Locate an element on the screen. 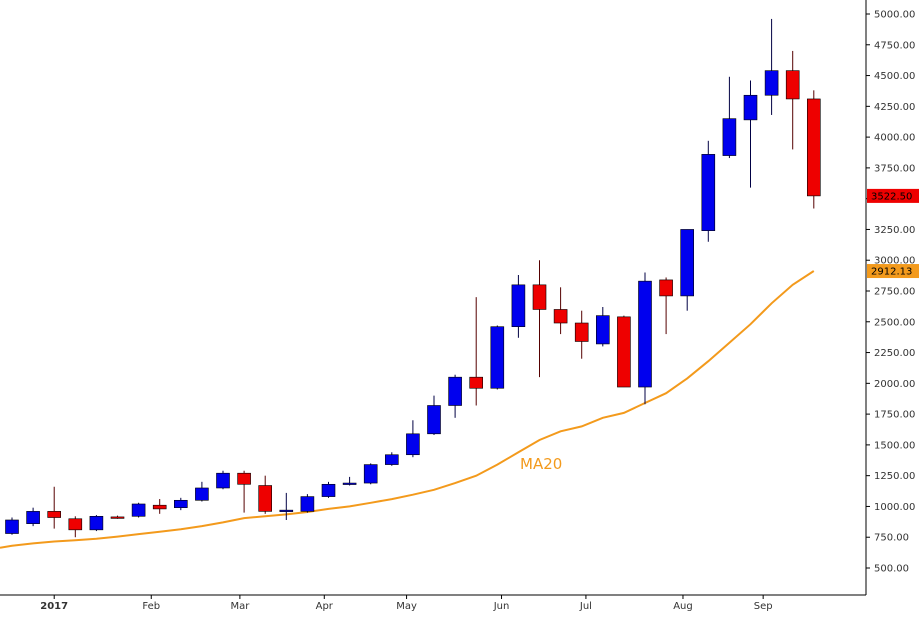 The image size is (922, 618). x-tick-label: Aug is located at coordinates (683, 606).